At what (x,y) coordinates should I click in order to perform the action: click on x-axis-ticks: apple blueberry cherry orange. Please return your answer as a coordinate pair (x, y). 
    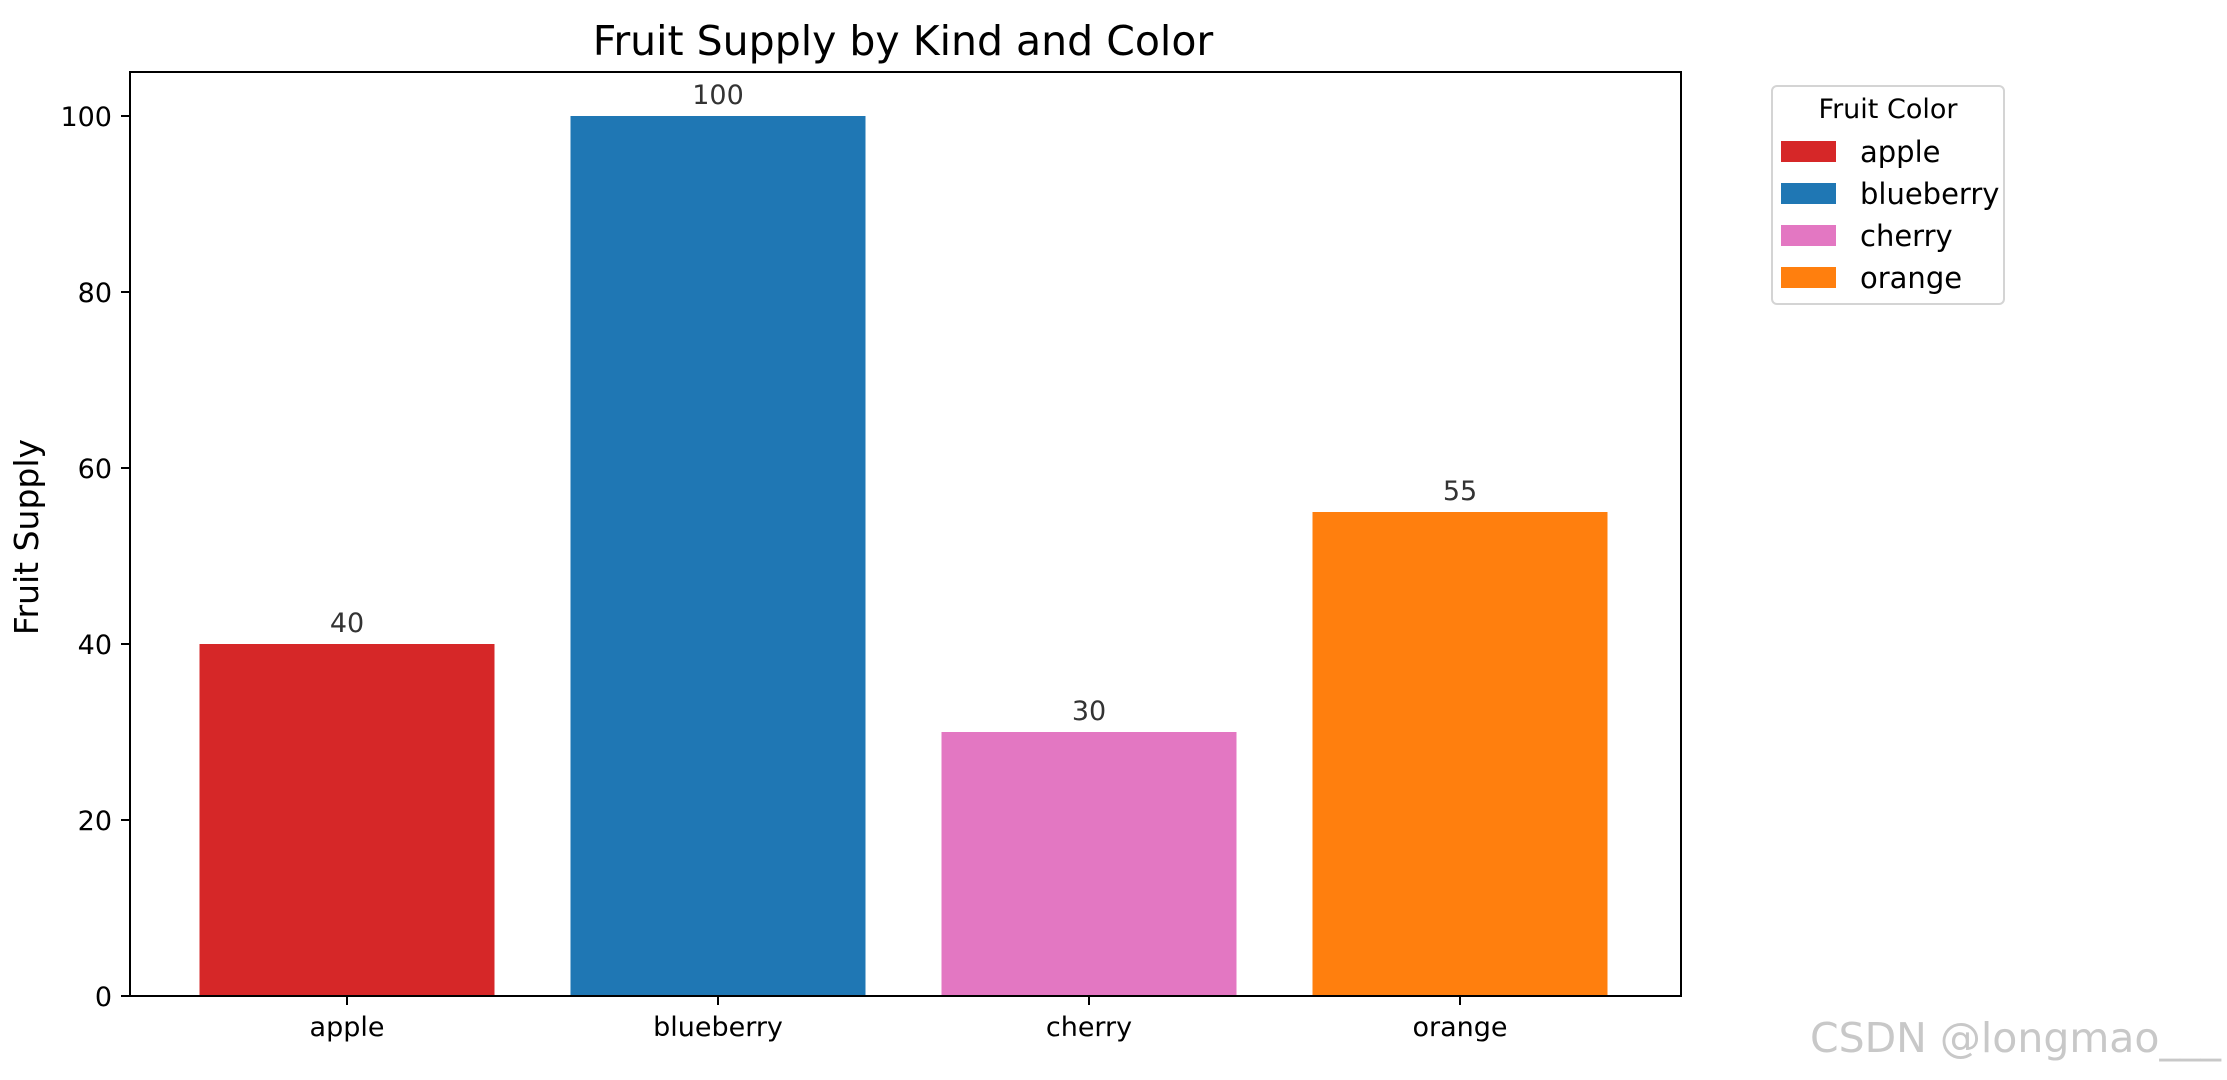
    Looking at the image, I should click on (909, 1019).